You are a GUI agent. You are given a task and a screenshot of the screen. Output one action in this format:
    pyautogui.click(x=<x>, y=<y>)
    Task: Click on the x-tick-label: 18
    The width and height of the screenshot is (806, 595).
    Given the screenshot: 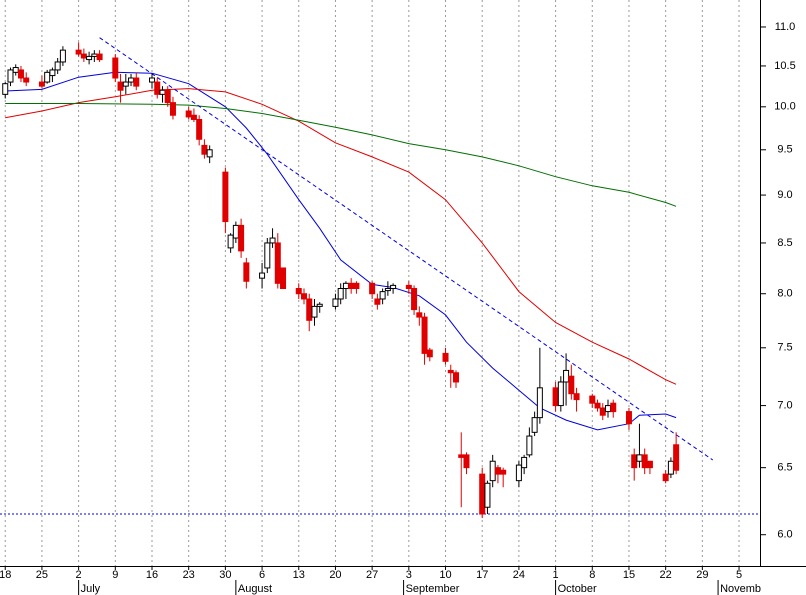 What is the action you would take?
    pyautogui.click(x=5, y=575)
    